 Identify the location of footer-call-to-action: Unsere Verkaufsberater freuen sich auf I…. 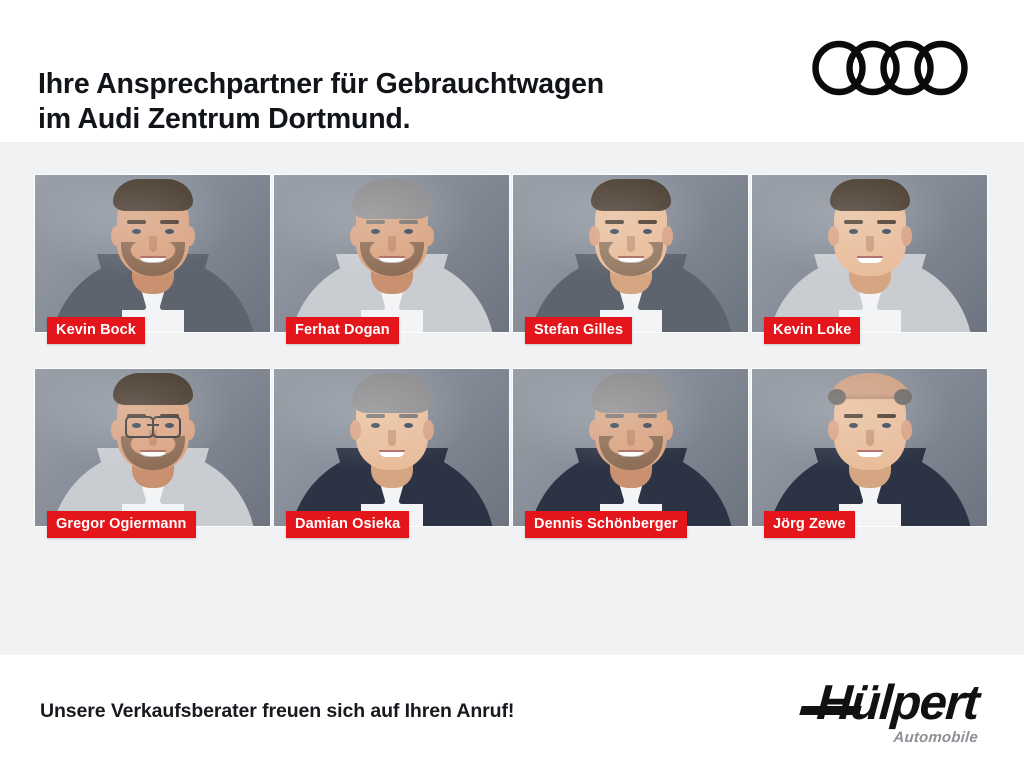
(277, 711).